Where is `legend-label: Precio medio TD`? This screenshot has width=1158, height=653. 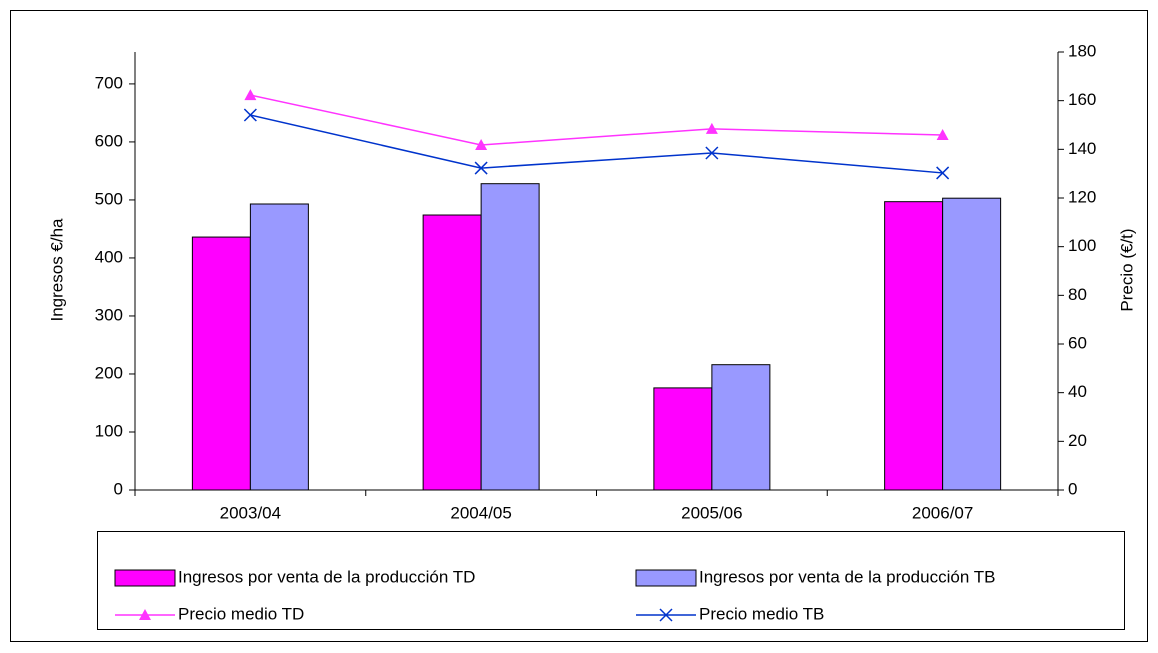
legend-label: Precio medio TD is located at coordinates (241, 613).